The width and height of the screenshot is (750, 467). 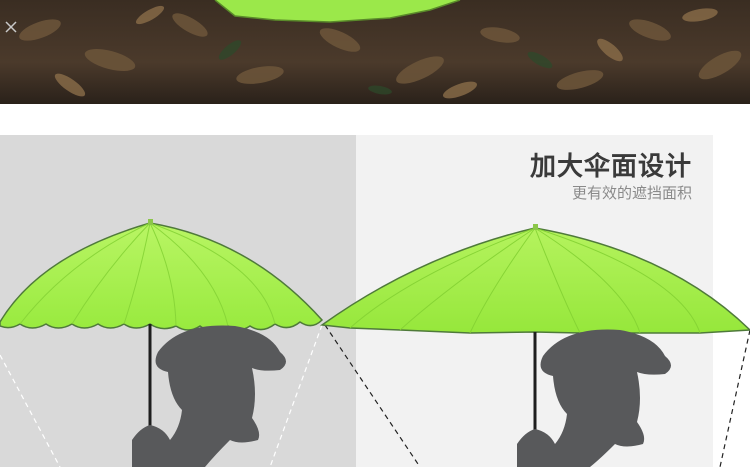 What do you see at coordinates (594, 398) in the screenshot?
I see `person-silhouette-right` at bounding box center [594, 398].